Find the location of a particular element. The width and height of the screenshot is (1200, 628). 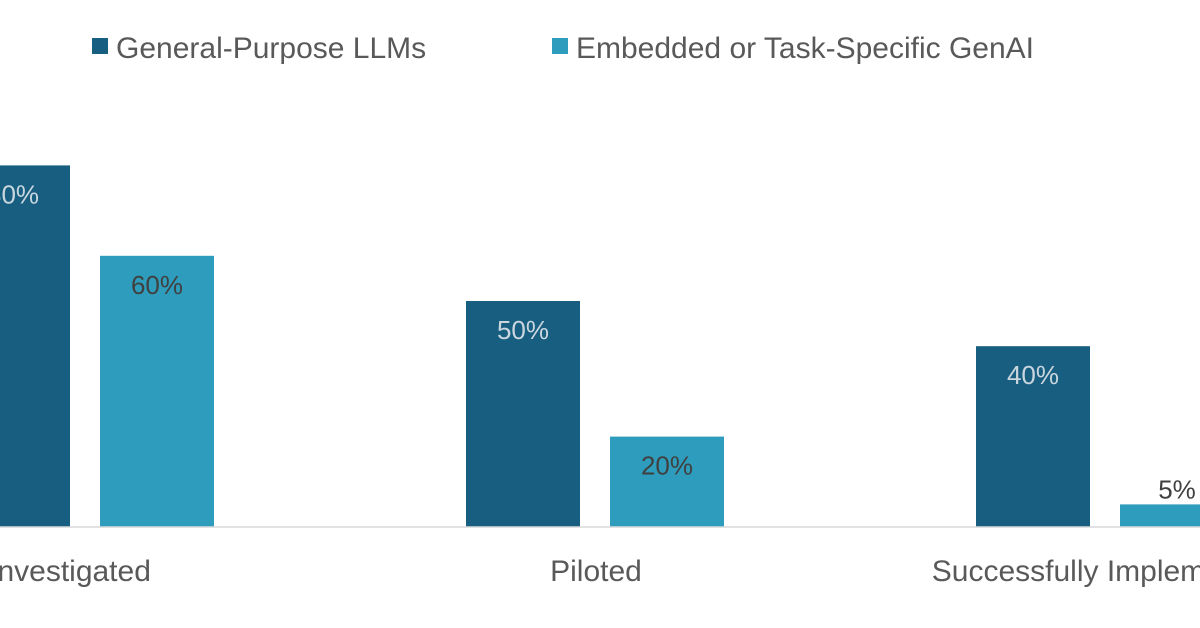

data-label-general-purpose-llms-investigated: 80% is located at coordinates (19, 194).